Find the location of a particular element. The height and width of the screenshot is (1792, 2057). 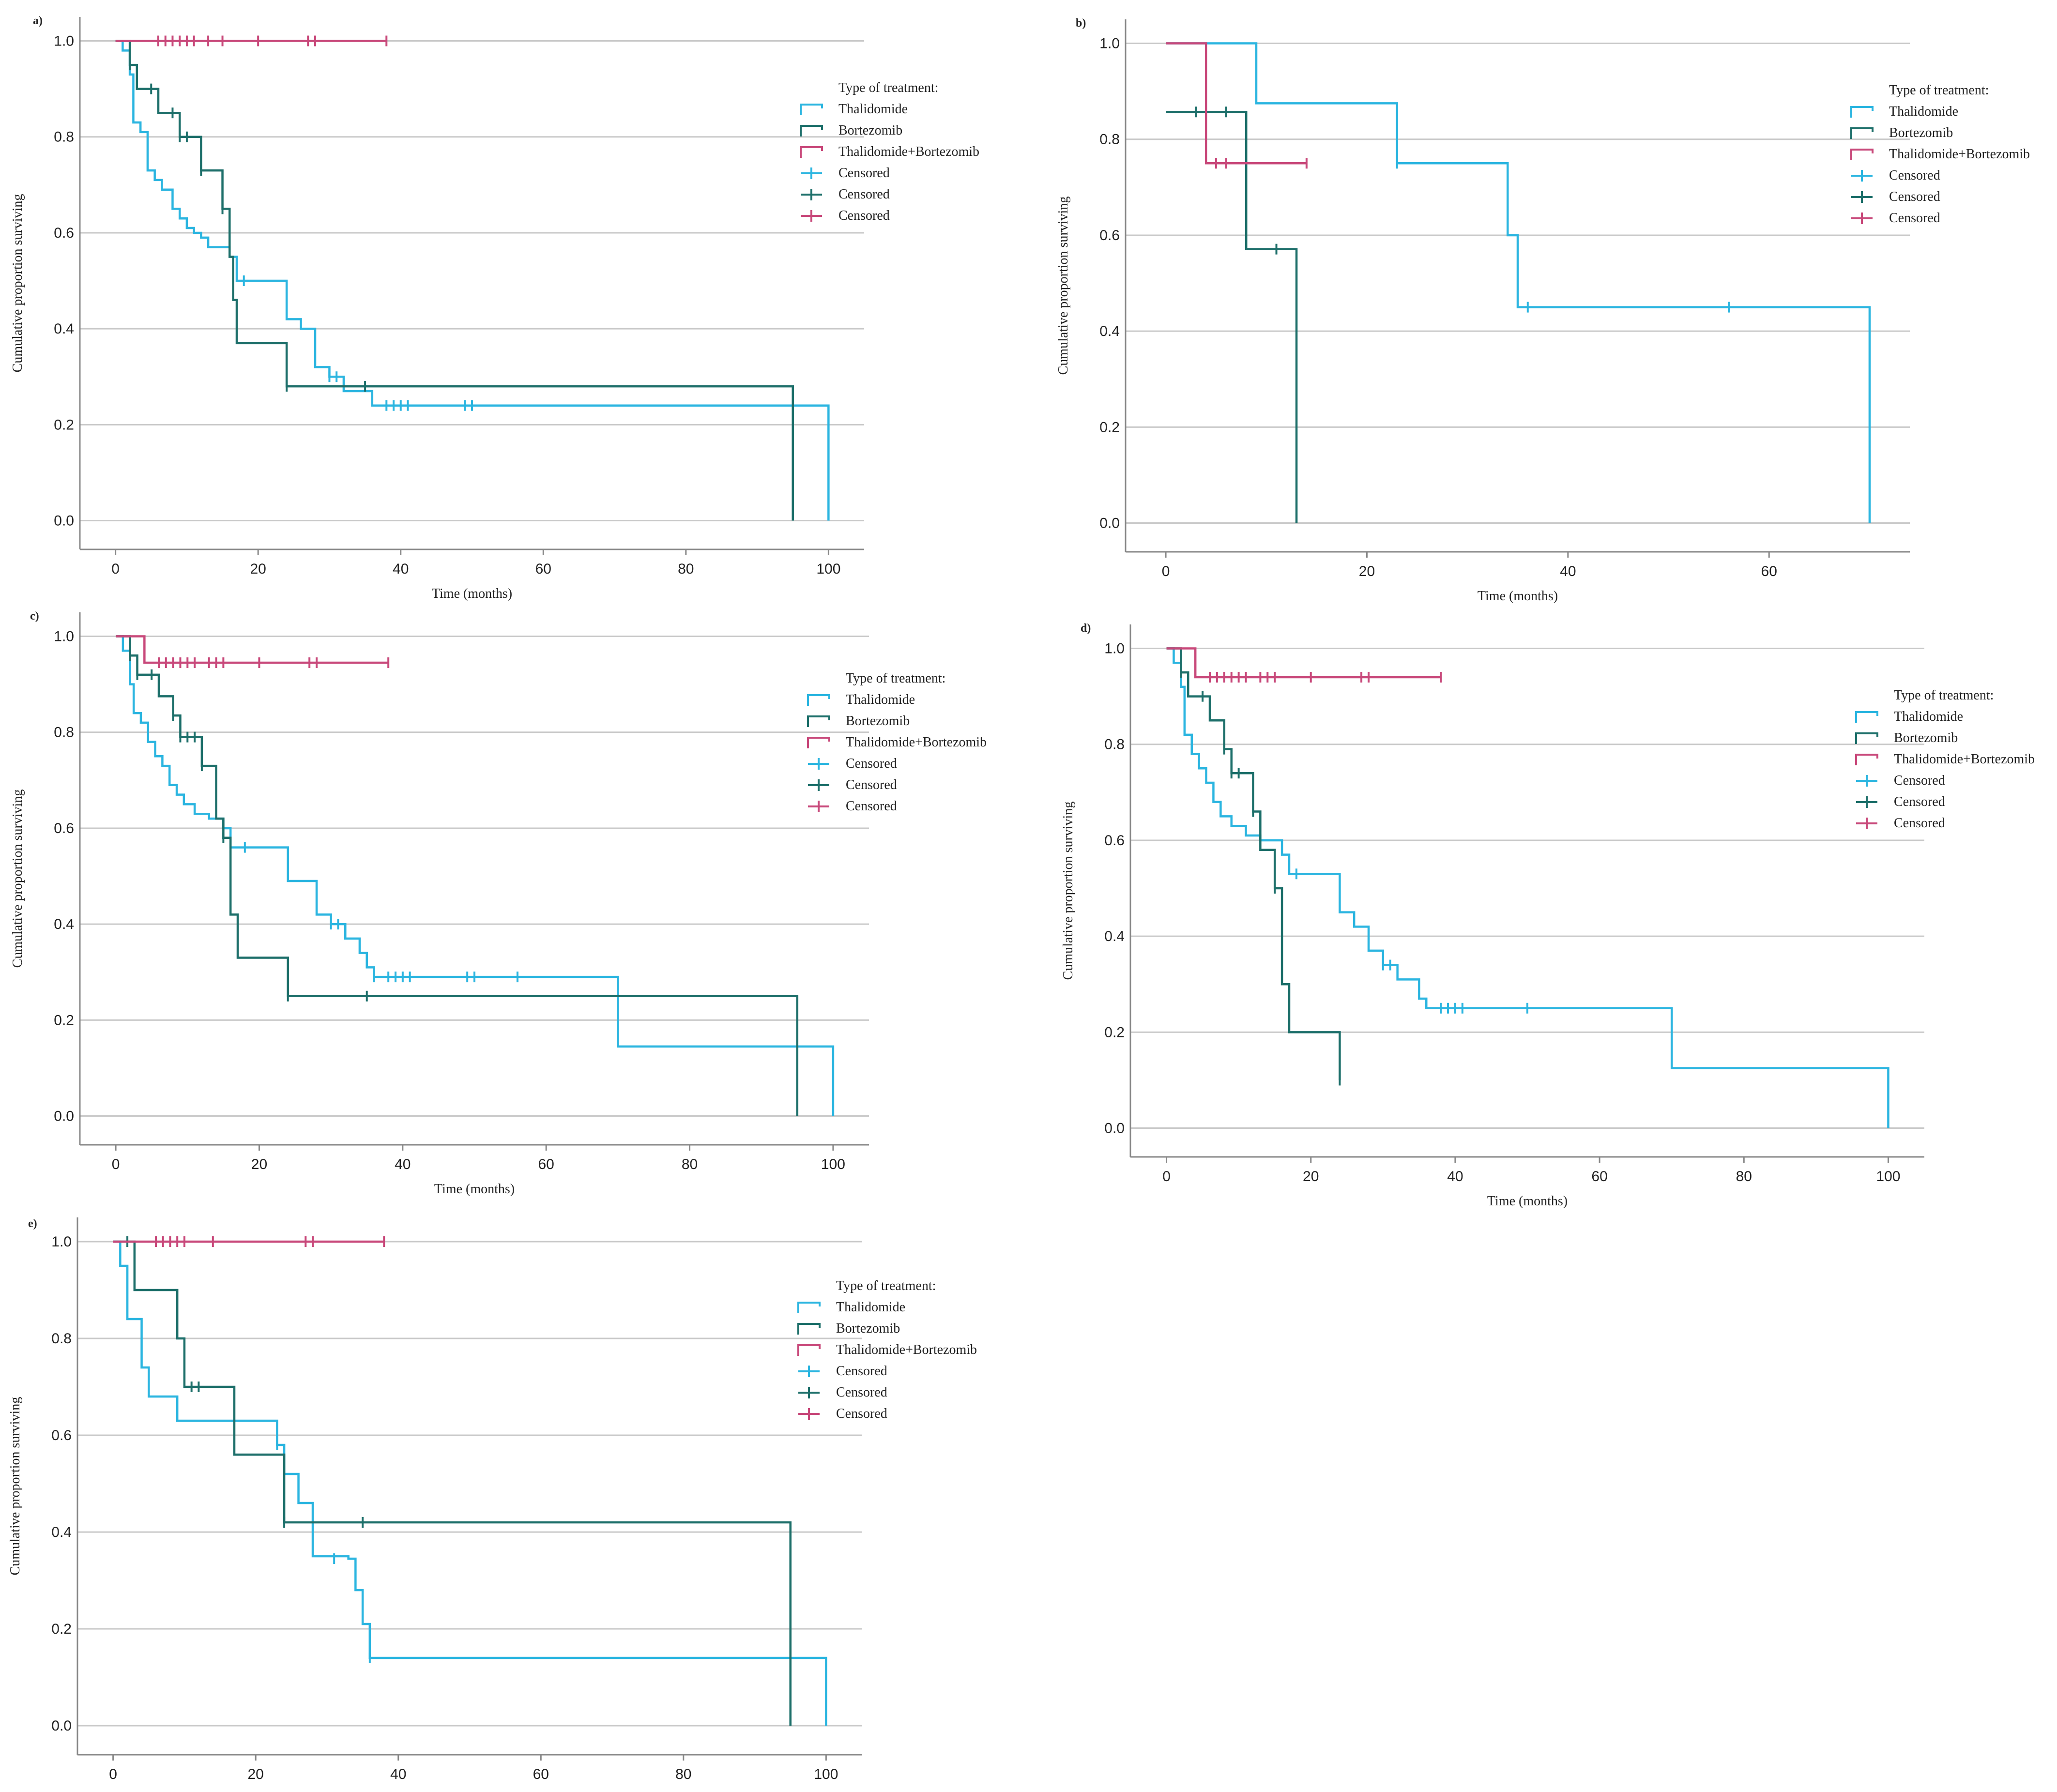

panel-label: a) is located at coordinates (38, 21).